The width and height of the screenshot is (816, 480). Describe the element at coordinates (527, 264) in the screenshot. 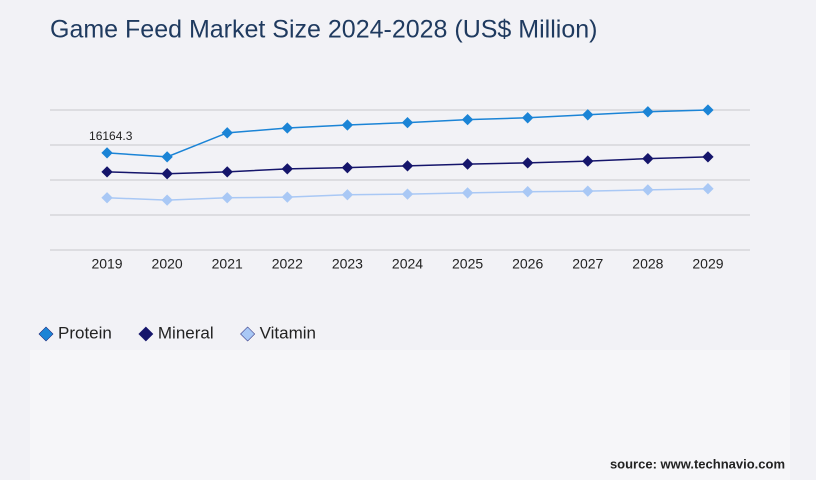

I see `x-tick-label: 2026` at that location.